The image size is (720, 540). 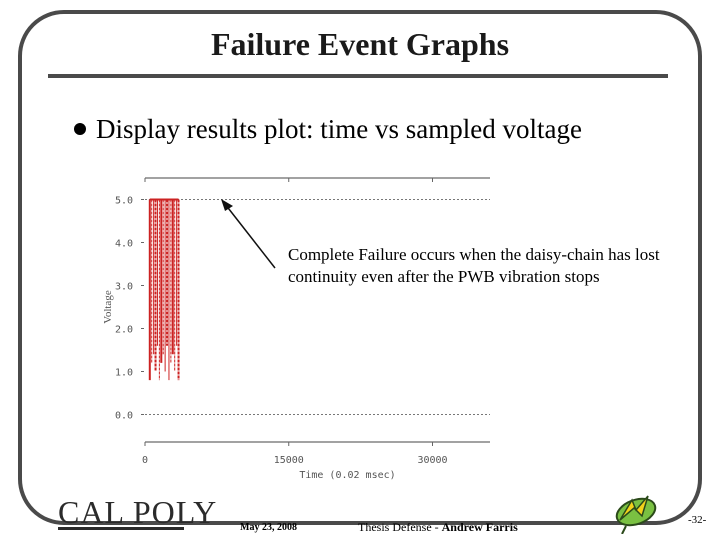 I want to click on x-tick-label: 15000, so click(x=289, y=460).